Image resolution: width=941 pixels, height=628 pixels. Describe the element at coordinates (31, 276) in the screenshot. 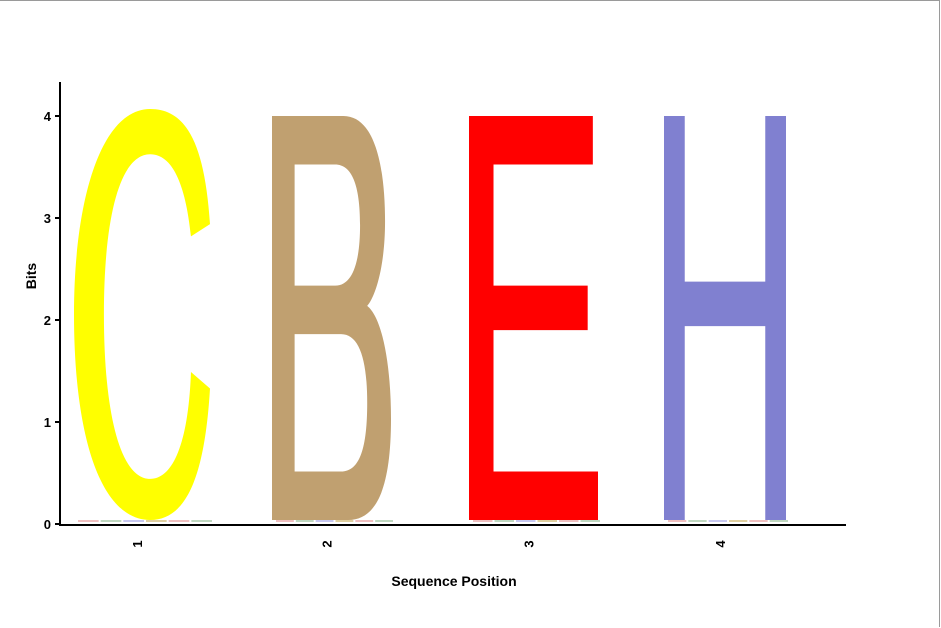

I see `y-axis-title: Bits` at that location.